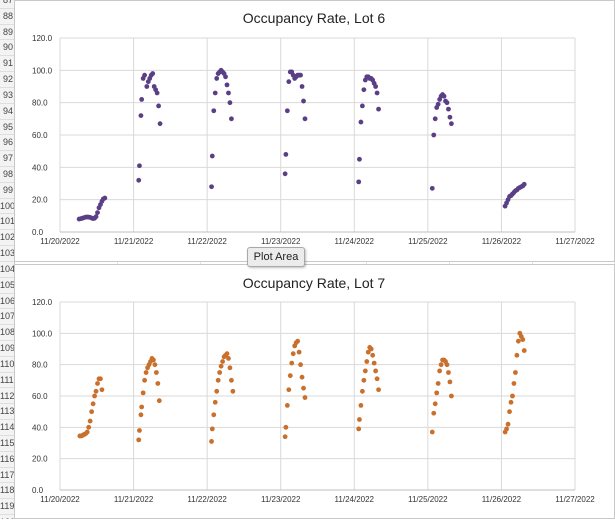 The height and width of the screenshot is (523, 615). What do you see at coordinates (7, 397) in the screenshot?
I see `row-number: 112` at bounding box center [7, 397].